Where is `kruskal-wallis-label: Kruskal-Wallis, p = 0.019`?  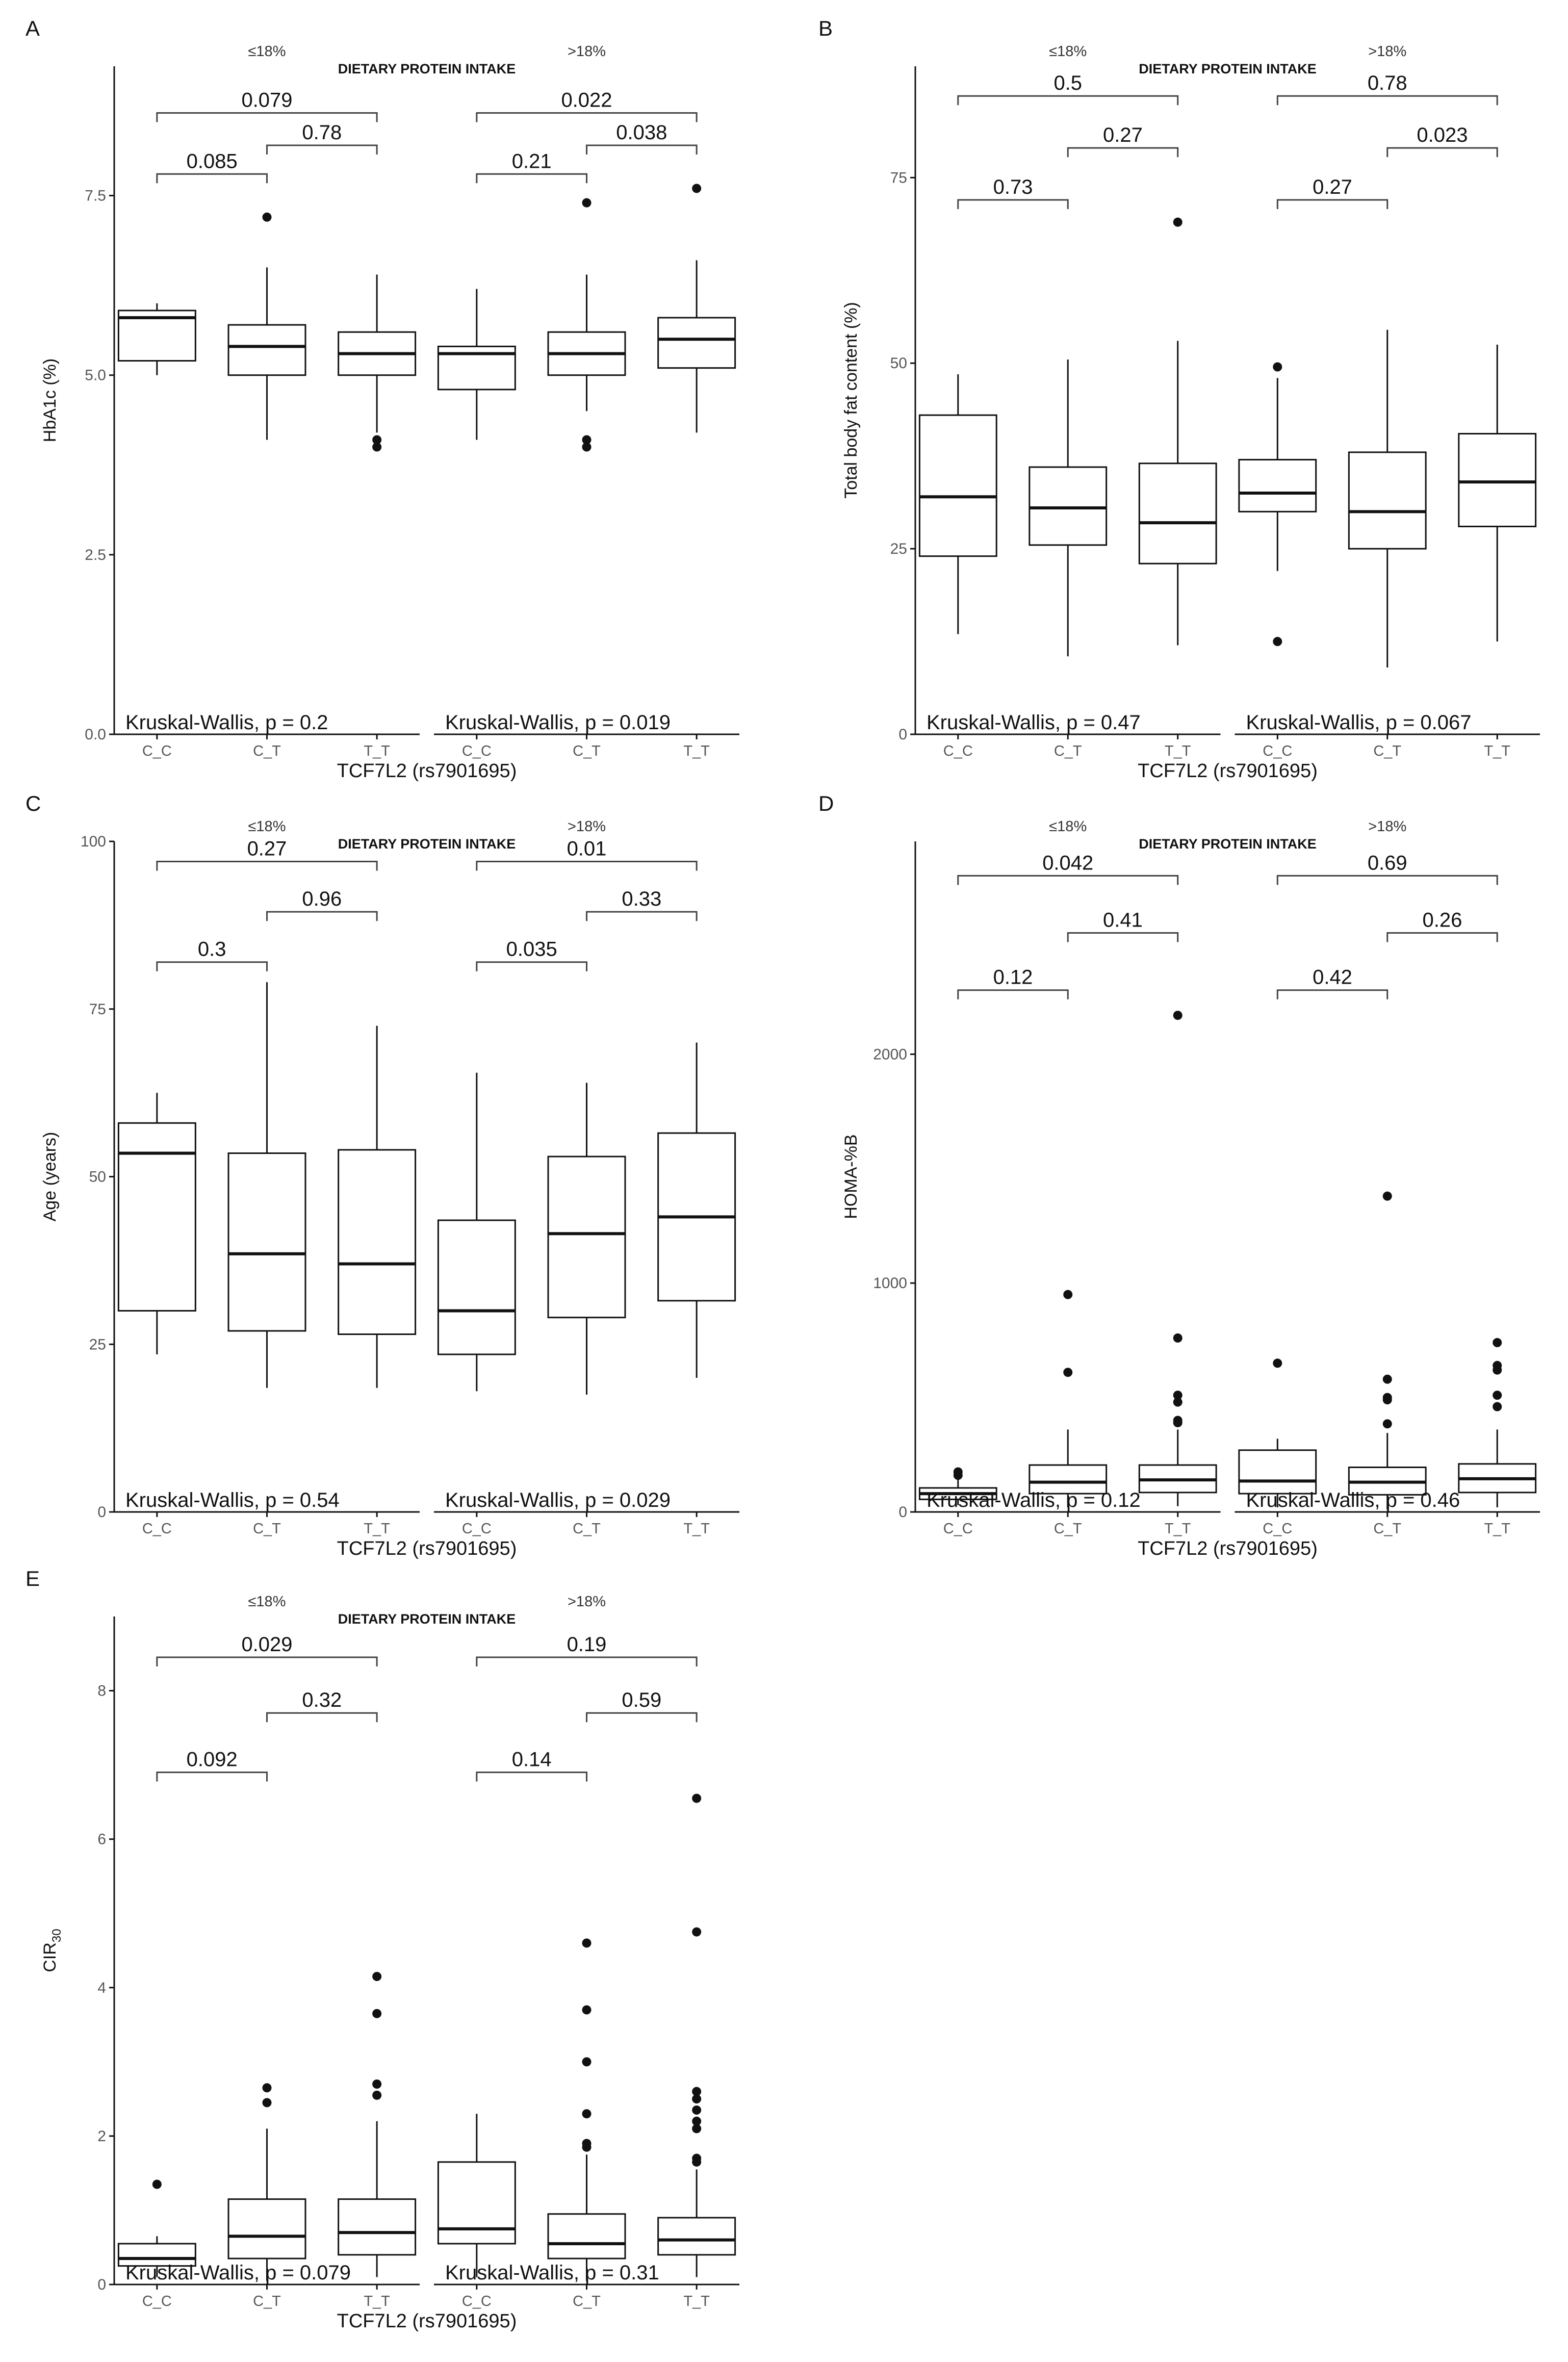 kruskal-wallis-label: Kruskal-Wallis, p = 0.019 is located at coordinates (558, 722).